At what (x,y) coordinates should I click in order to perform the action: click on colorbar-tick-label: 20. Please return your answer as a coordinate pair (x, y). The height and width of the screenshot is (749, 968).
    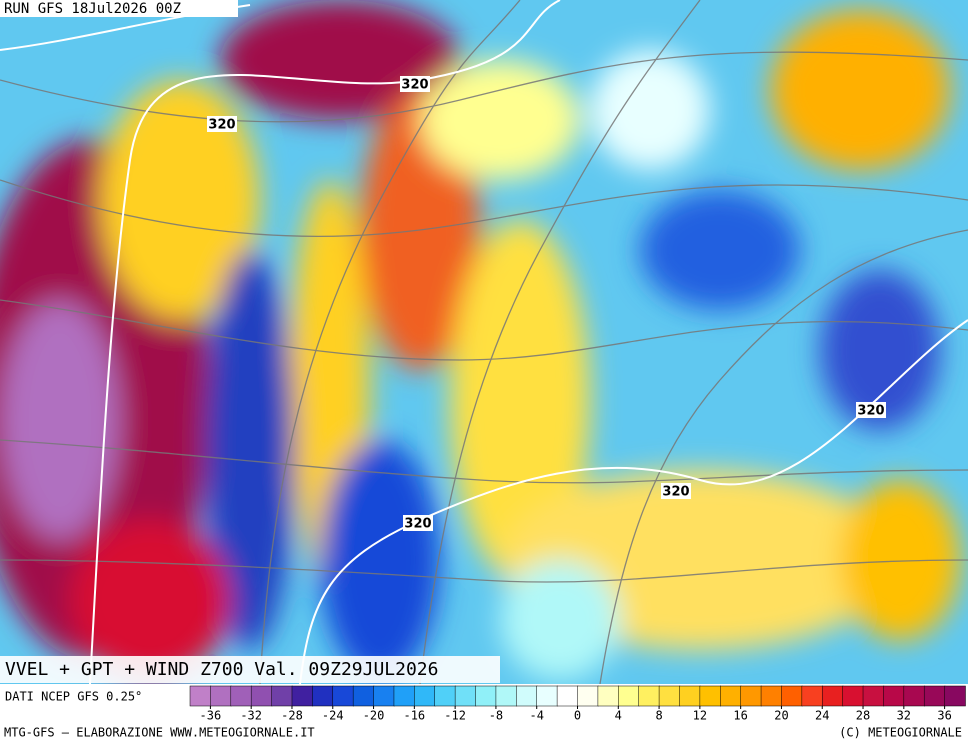
    Looking at the image, I should click on (781, 716).